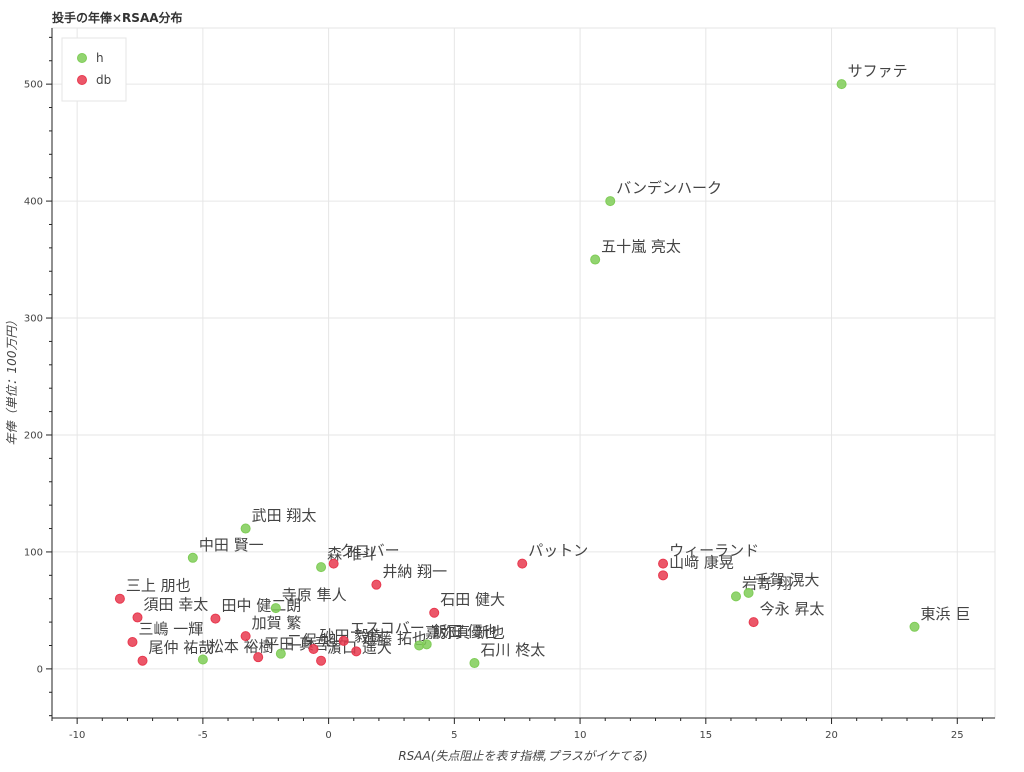  What do you see at coordinates (170, 629) in the screenshot?
I see `point-label: 三嶋 一輝` at bounding box center [170, 629].